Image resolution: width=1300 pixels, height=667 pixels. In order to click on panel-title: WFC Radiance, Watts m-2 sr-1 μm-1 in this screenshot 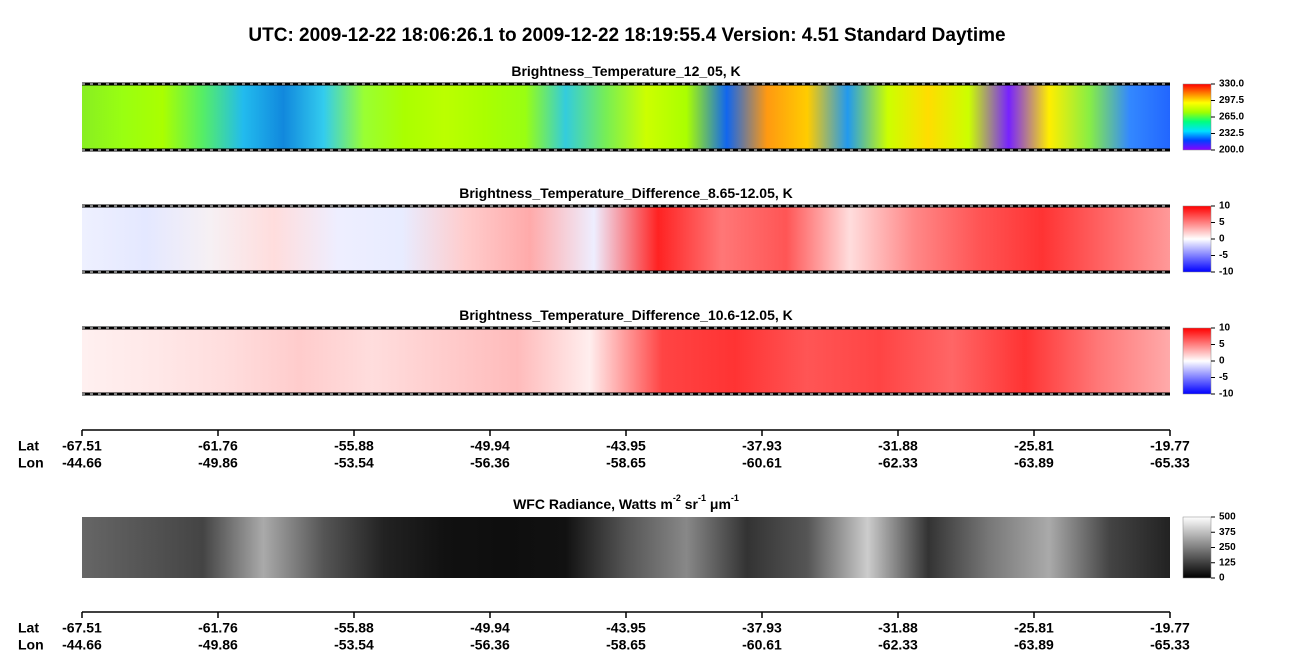, I will do `click(626, 502)`.